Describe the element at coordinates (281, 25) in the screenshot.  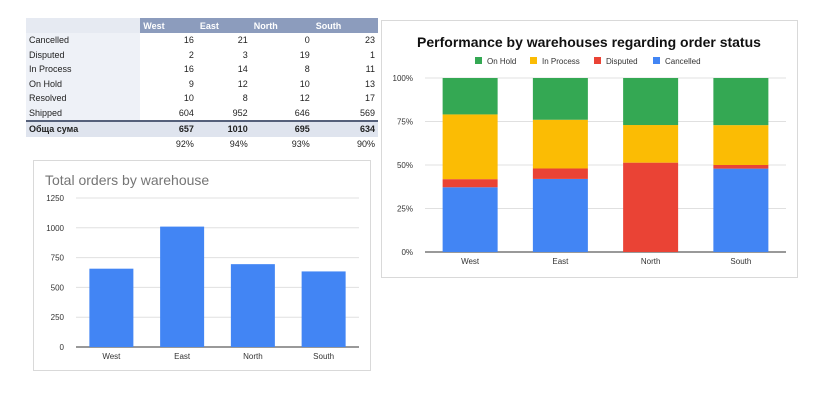
I see `header-north: North` at that location.